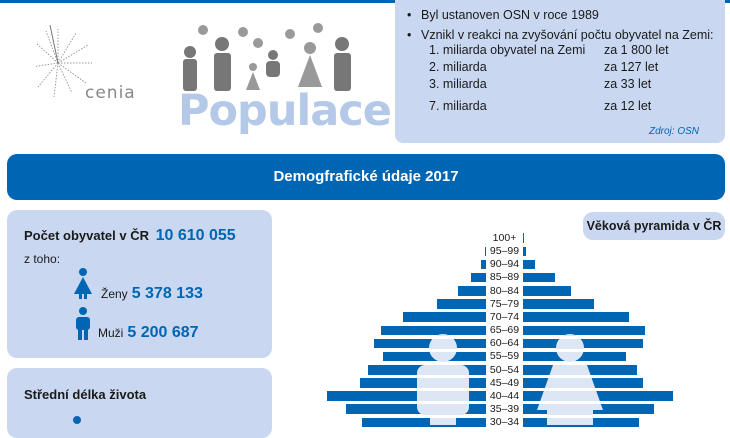 This screenshot has height=438, width=730. What do you see at coordinates (566, 15) in the screenshot?
I see `info-bullet: Byl ustanoven OSN v roce 1989` at bounding box center [566, 15].